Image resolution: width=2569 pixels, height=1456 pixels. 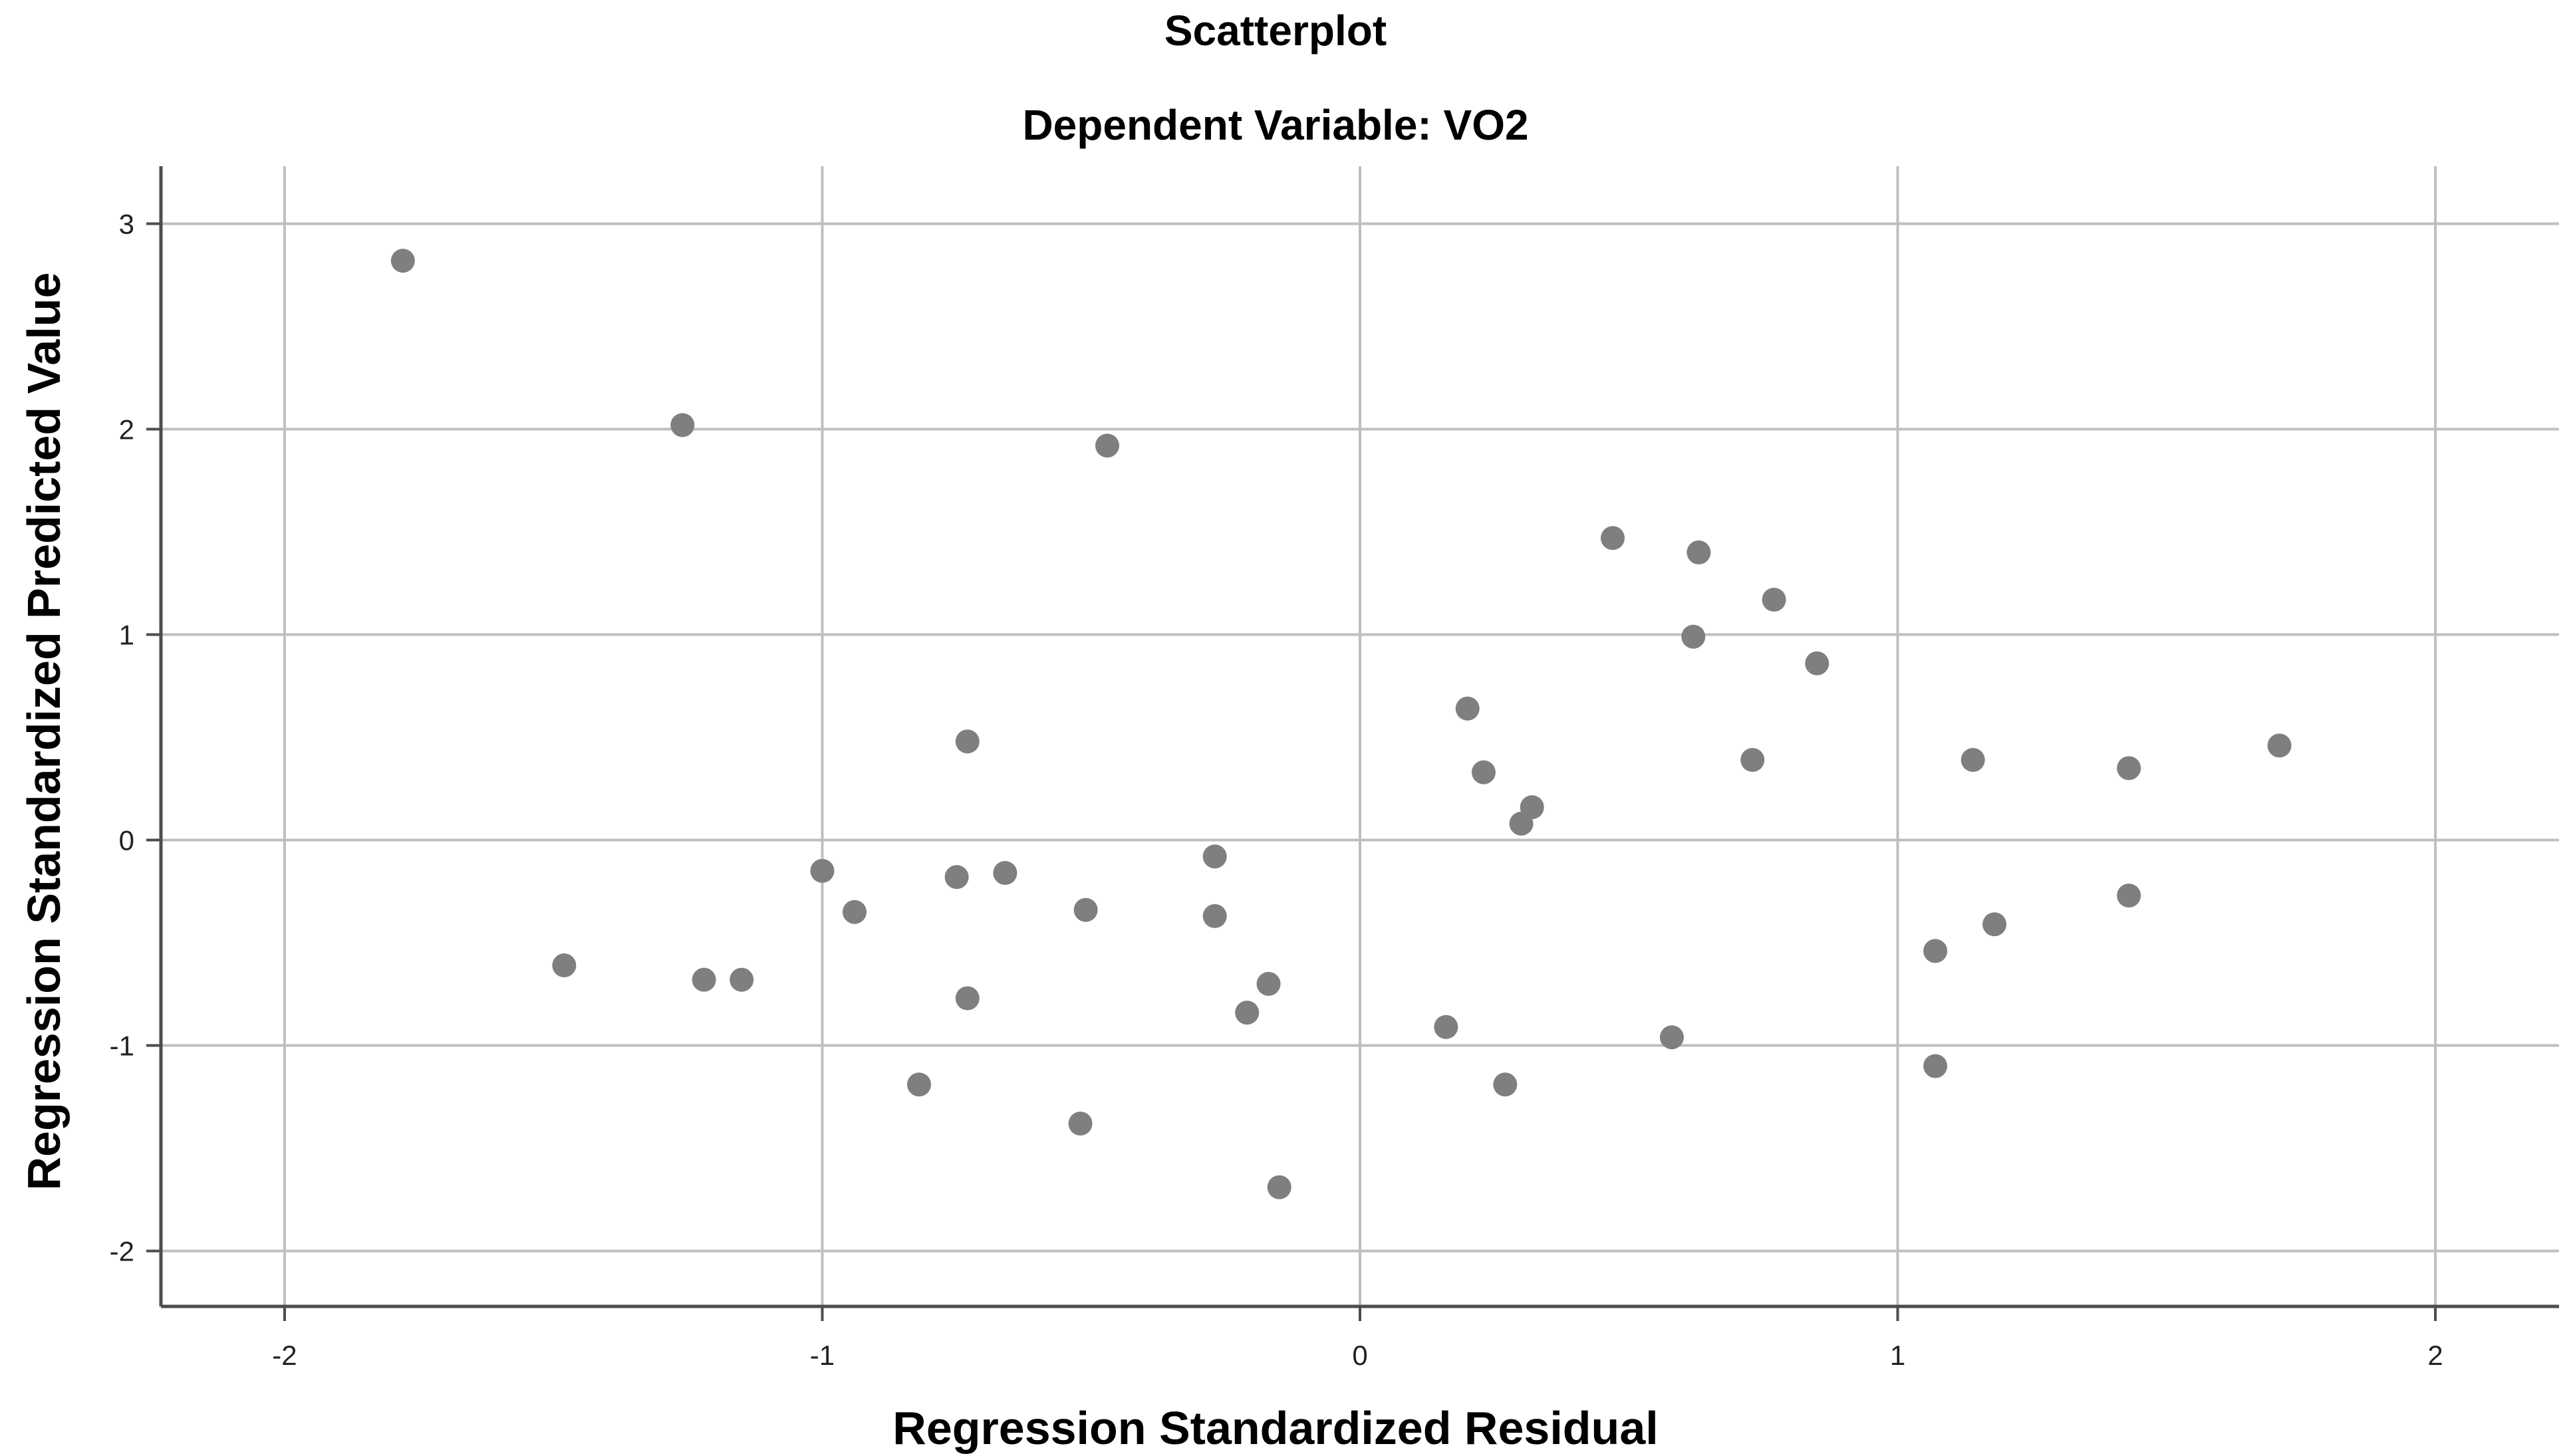 What do you see at coordinates (44, 732) in the screenshot?
I see `y-axis-label: Regression Standardized Predicted Value` at bounding box center [44, 732].